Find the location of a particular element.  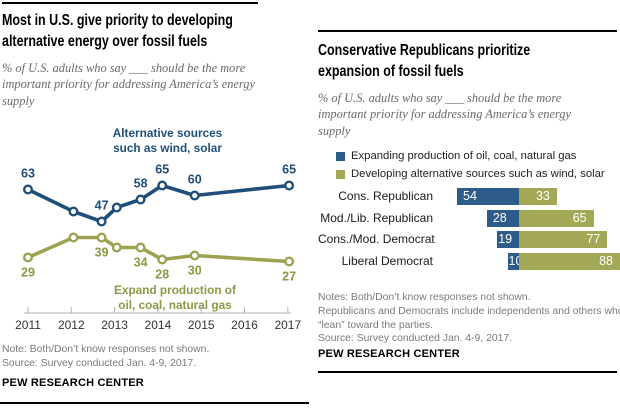

bar-segment-fossil: 19 is located at coordinates (508, 239).